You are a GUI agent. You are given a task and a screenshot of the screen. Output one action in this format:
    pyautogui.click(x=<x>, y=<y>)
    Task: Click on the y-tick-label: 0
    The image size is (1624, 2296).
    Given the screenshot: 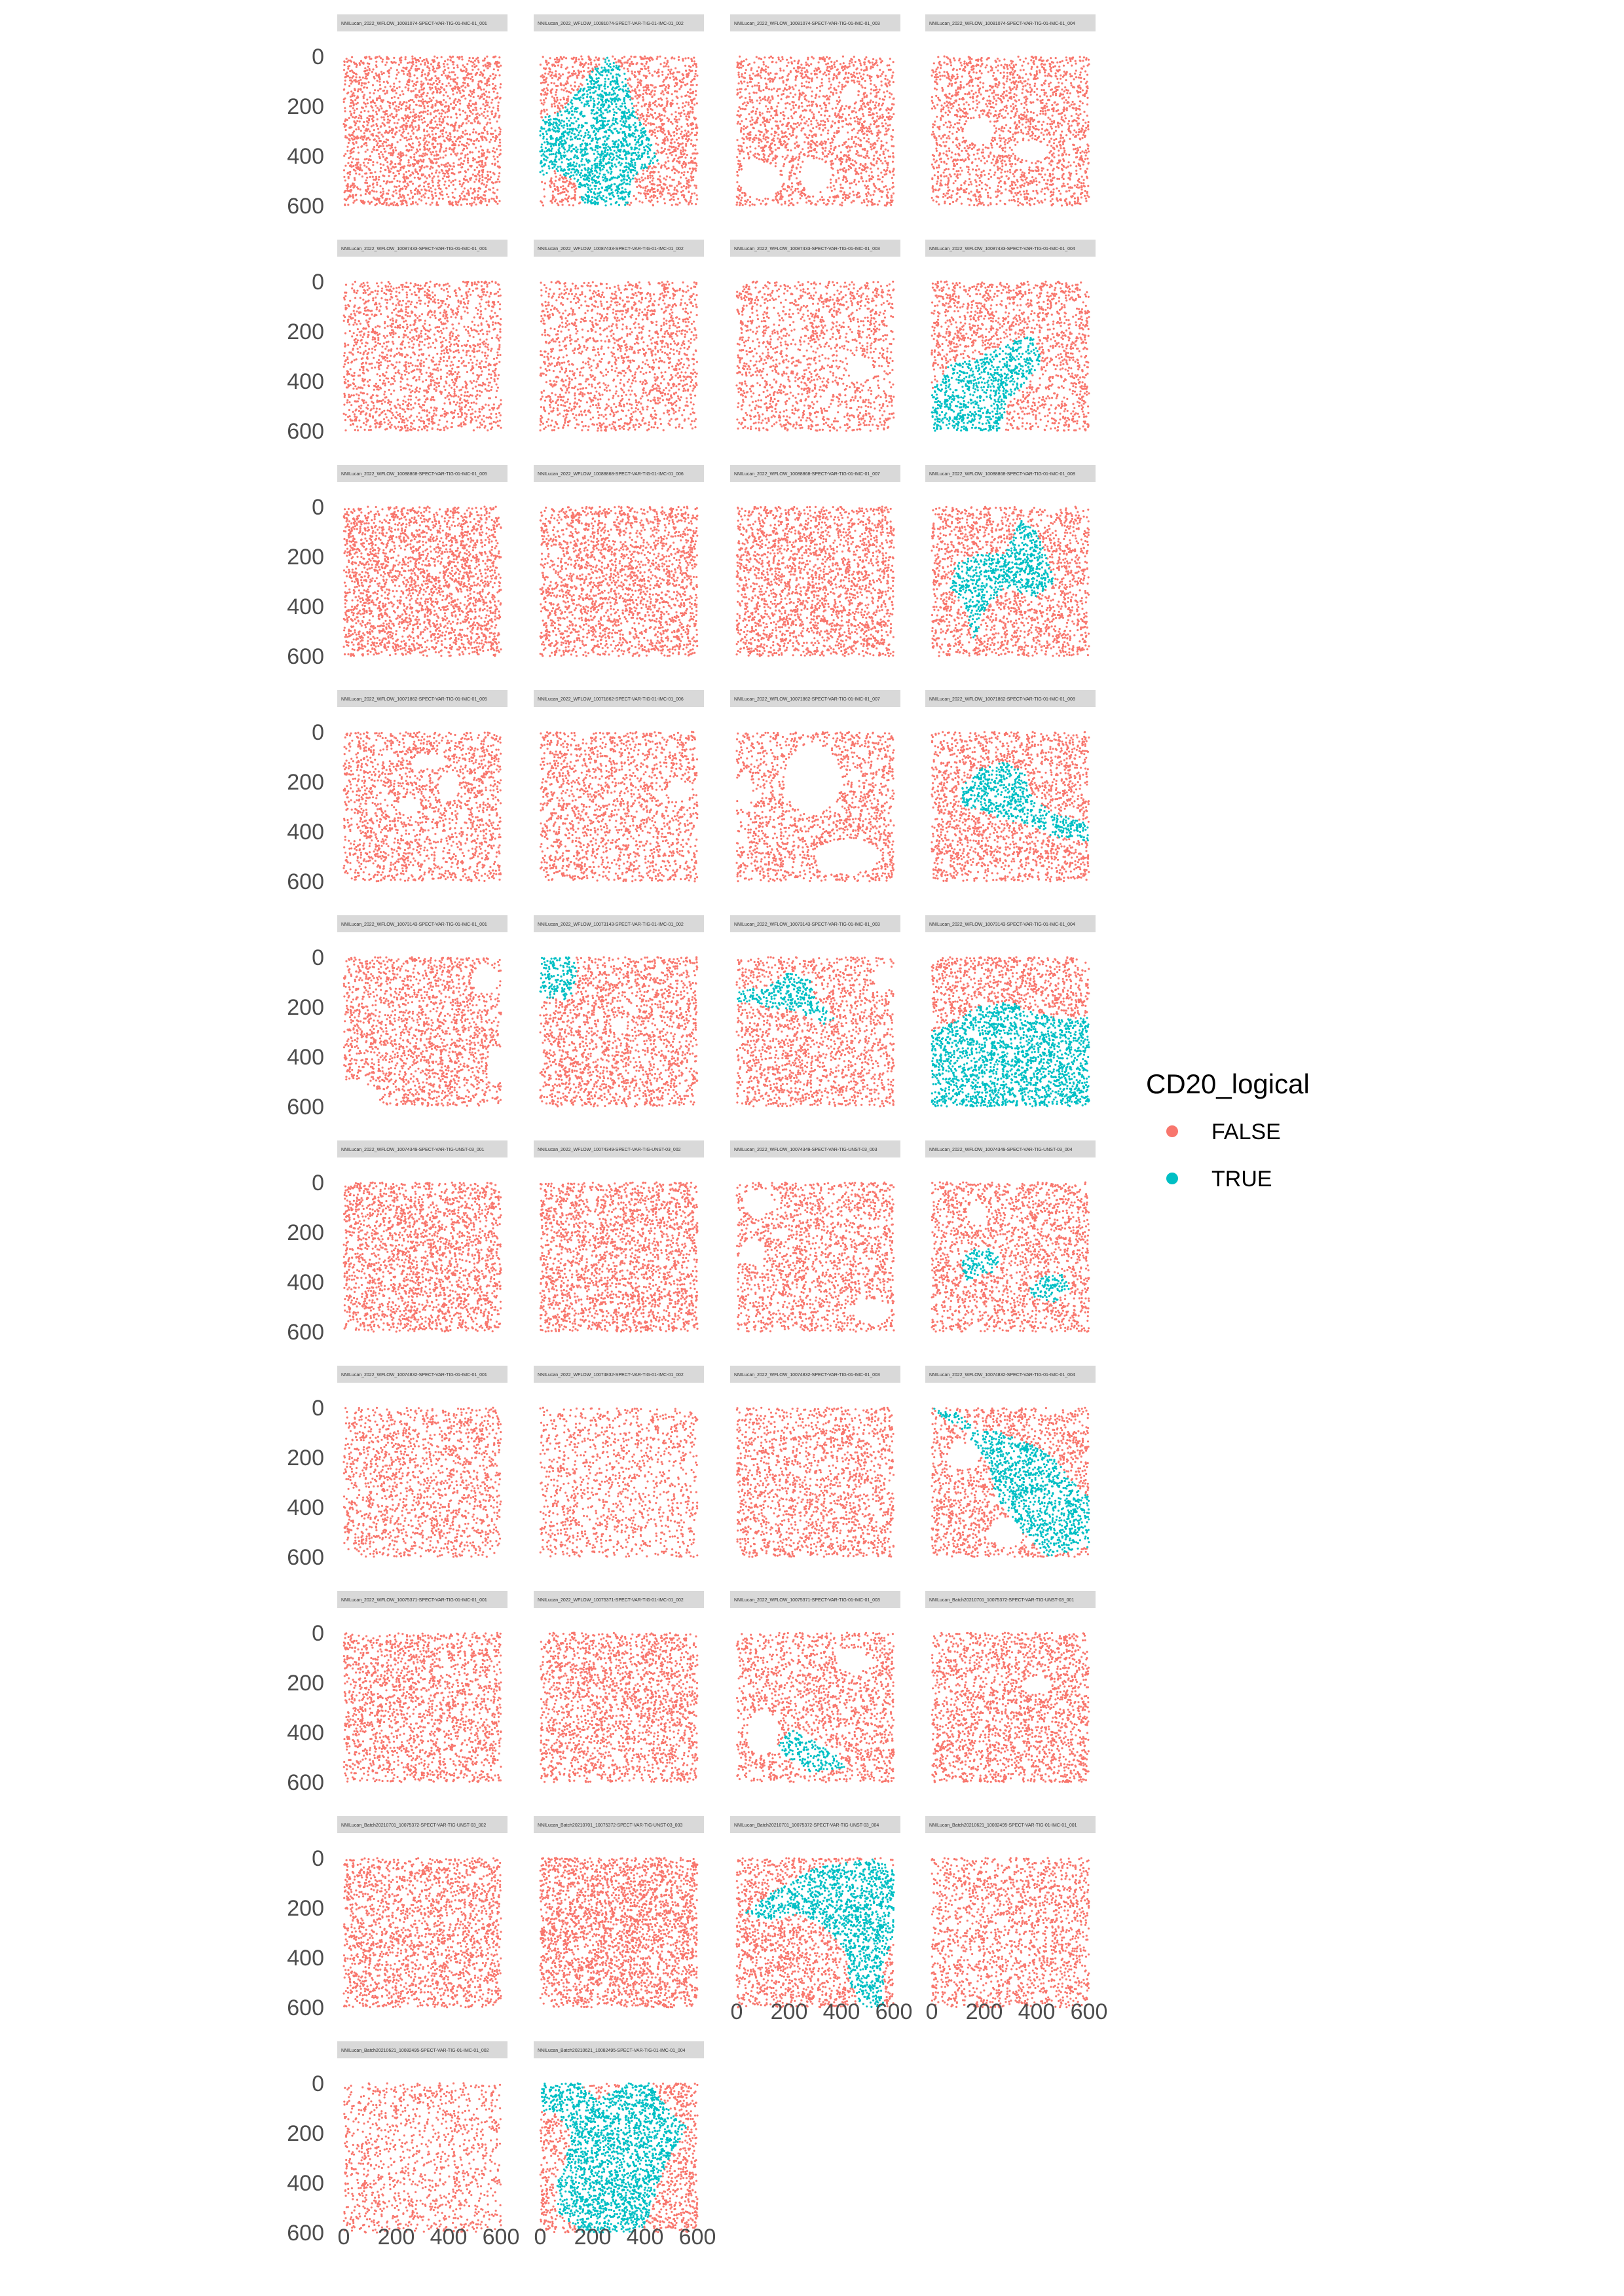 What is the action you would take?
    pyautogui.click(x=318, y=2083)
    